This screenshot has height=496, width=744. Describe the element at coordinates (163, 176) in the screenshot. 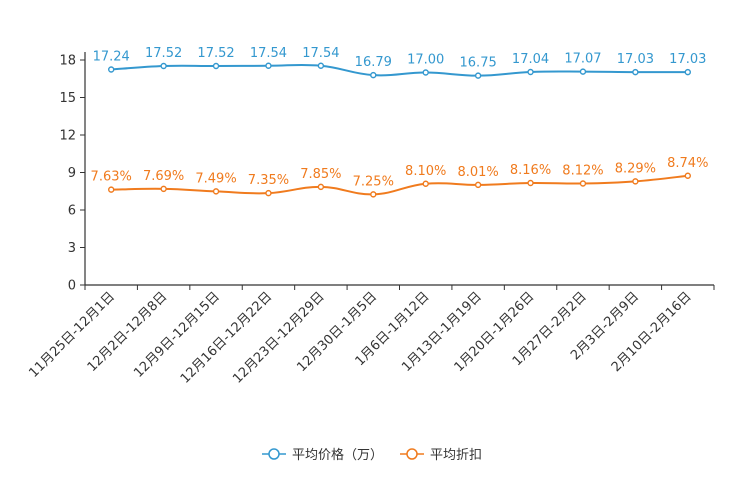

I see `data-label: 7.69%` at that location.